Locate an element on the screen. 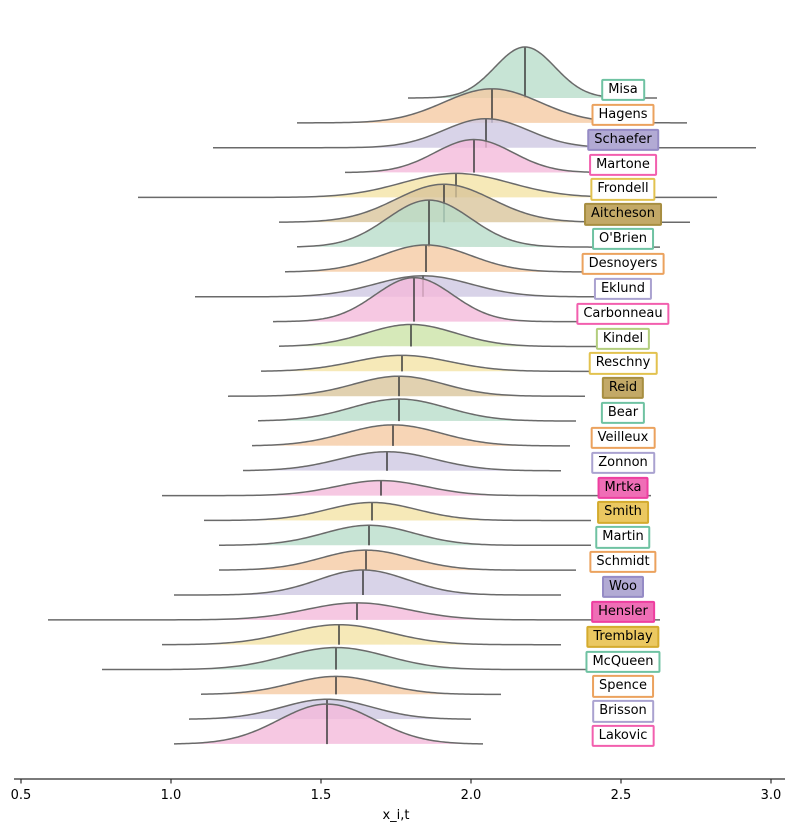  x-axis: 0.5 1.0 1.5 2.0 2.5 3.0 x_i,t is located at coordinates (398, 800).